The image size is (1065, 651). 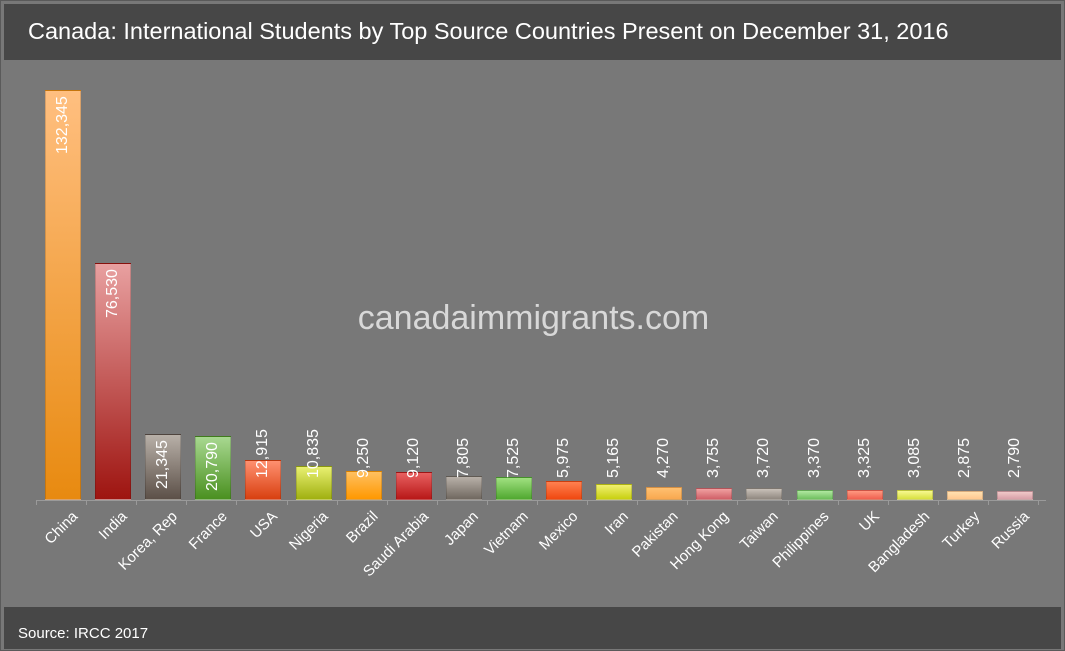 What do you see at coordinates (313, 483) in the screenshot?
I see `bar-nigeria` at bounding box center [313, 483].